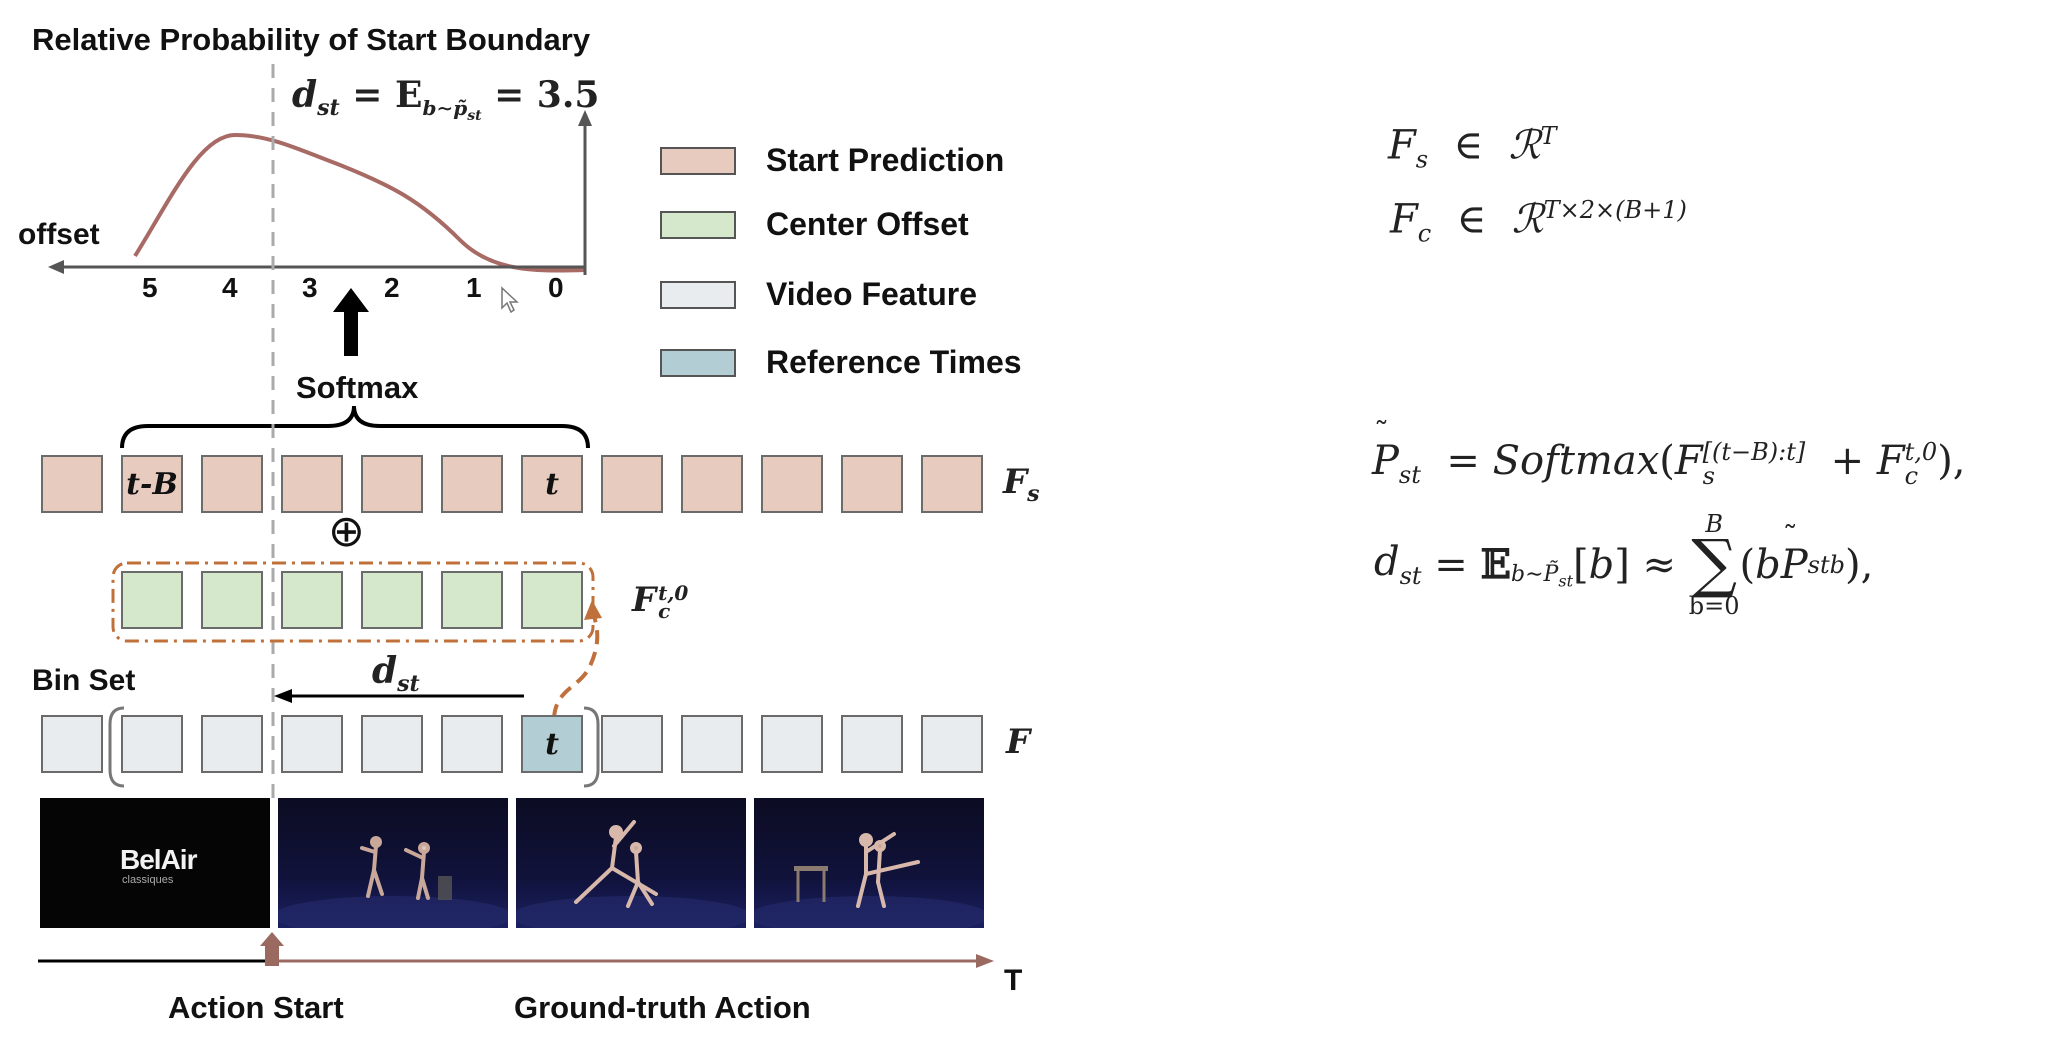 The image size is (2062, 1052). What do you see at coordinates (359, 202) in the screenshot?
I see `probability-curve` at bounding box center [359, 202].